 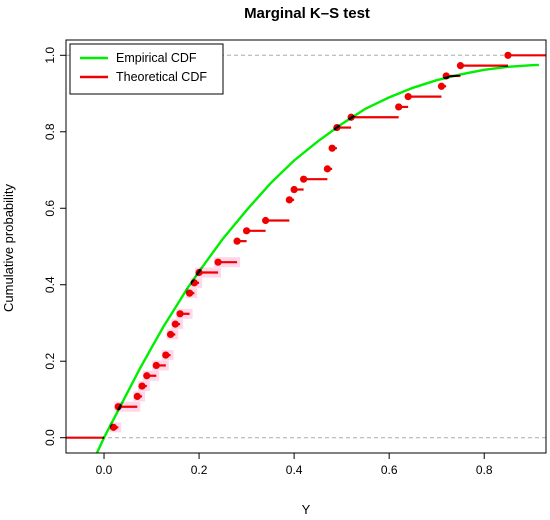 What do you see at coordinates (104, 470) in the screenshot?
I see `x-tick-label: 0.0` at bounding box center [104, 470].